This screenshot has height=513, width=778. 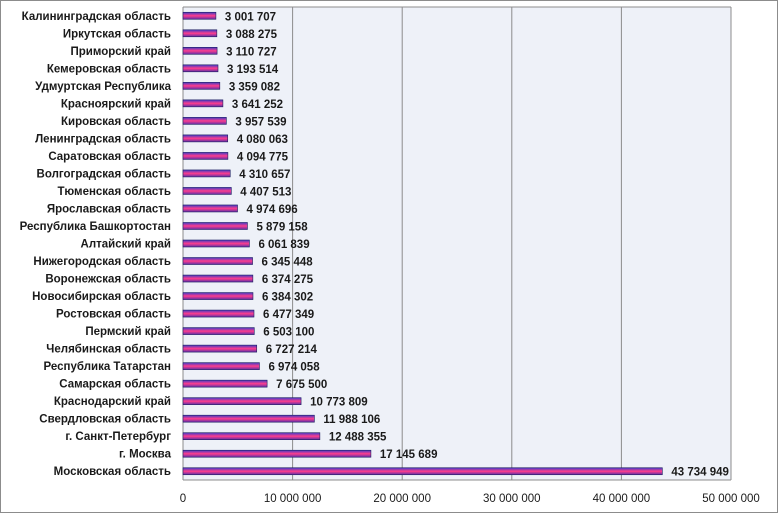 What do you see at coordinates (288, 263) in the screenshot?
I see `data-label: 6 345 448` at bounding box center [288, 263].